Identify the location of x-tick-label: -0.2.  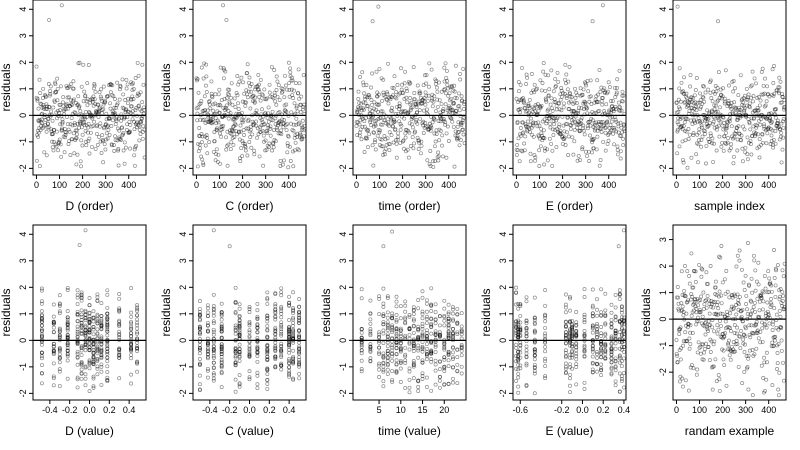
(230, 410).